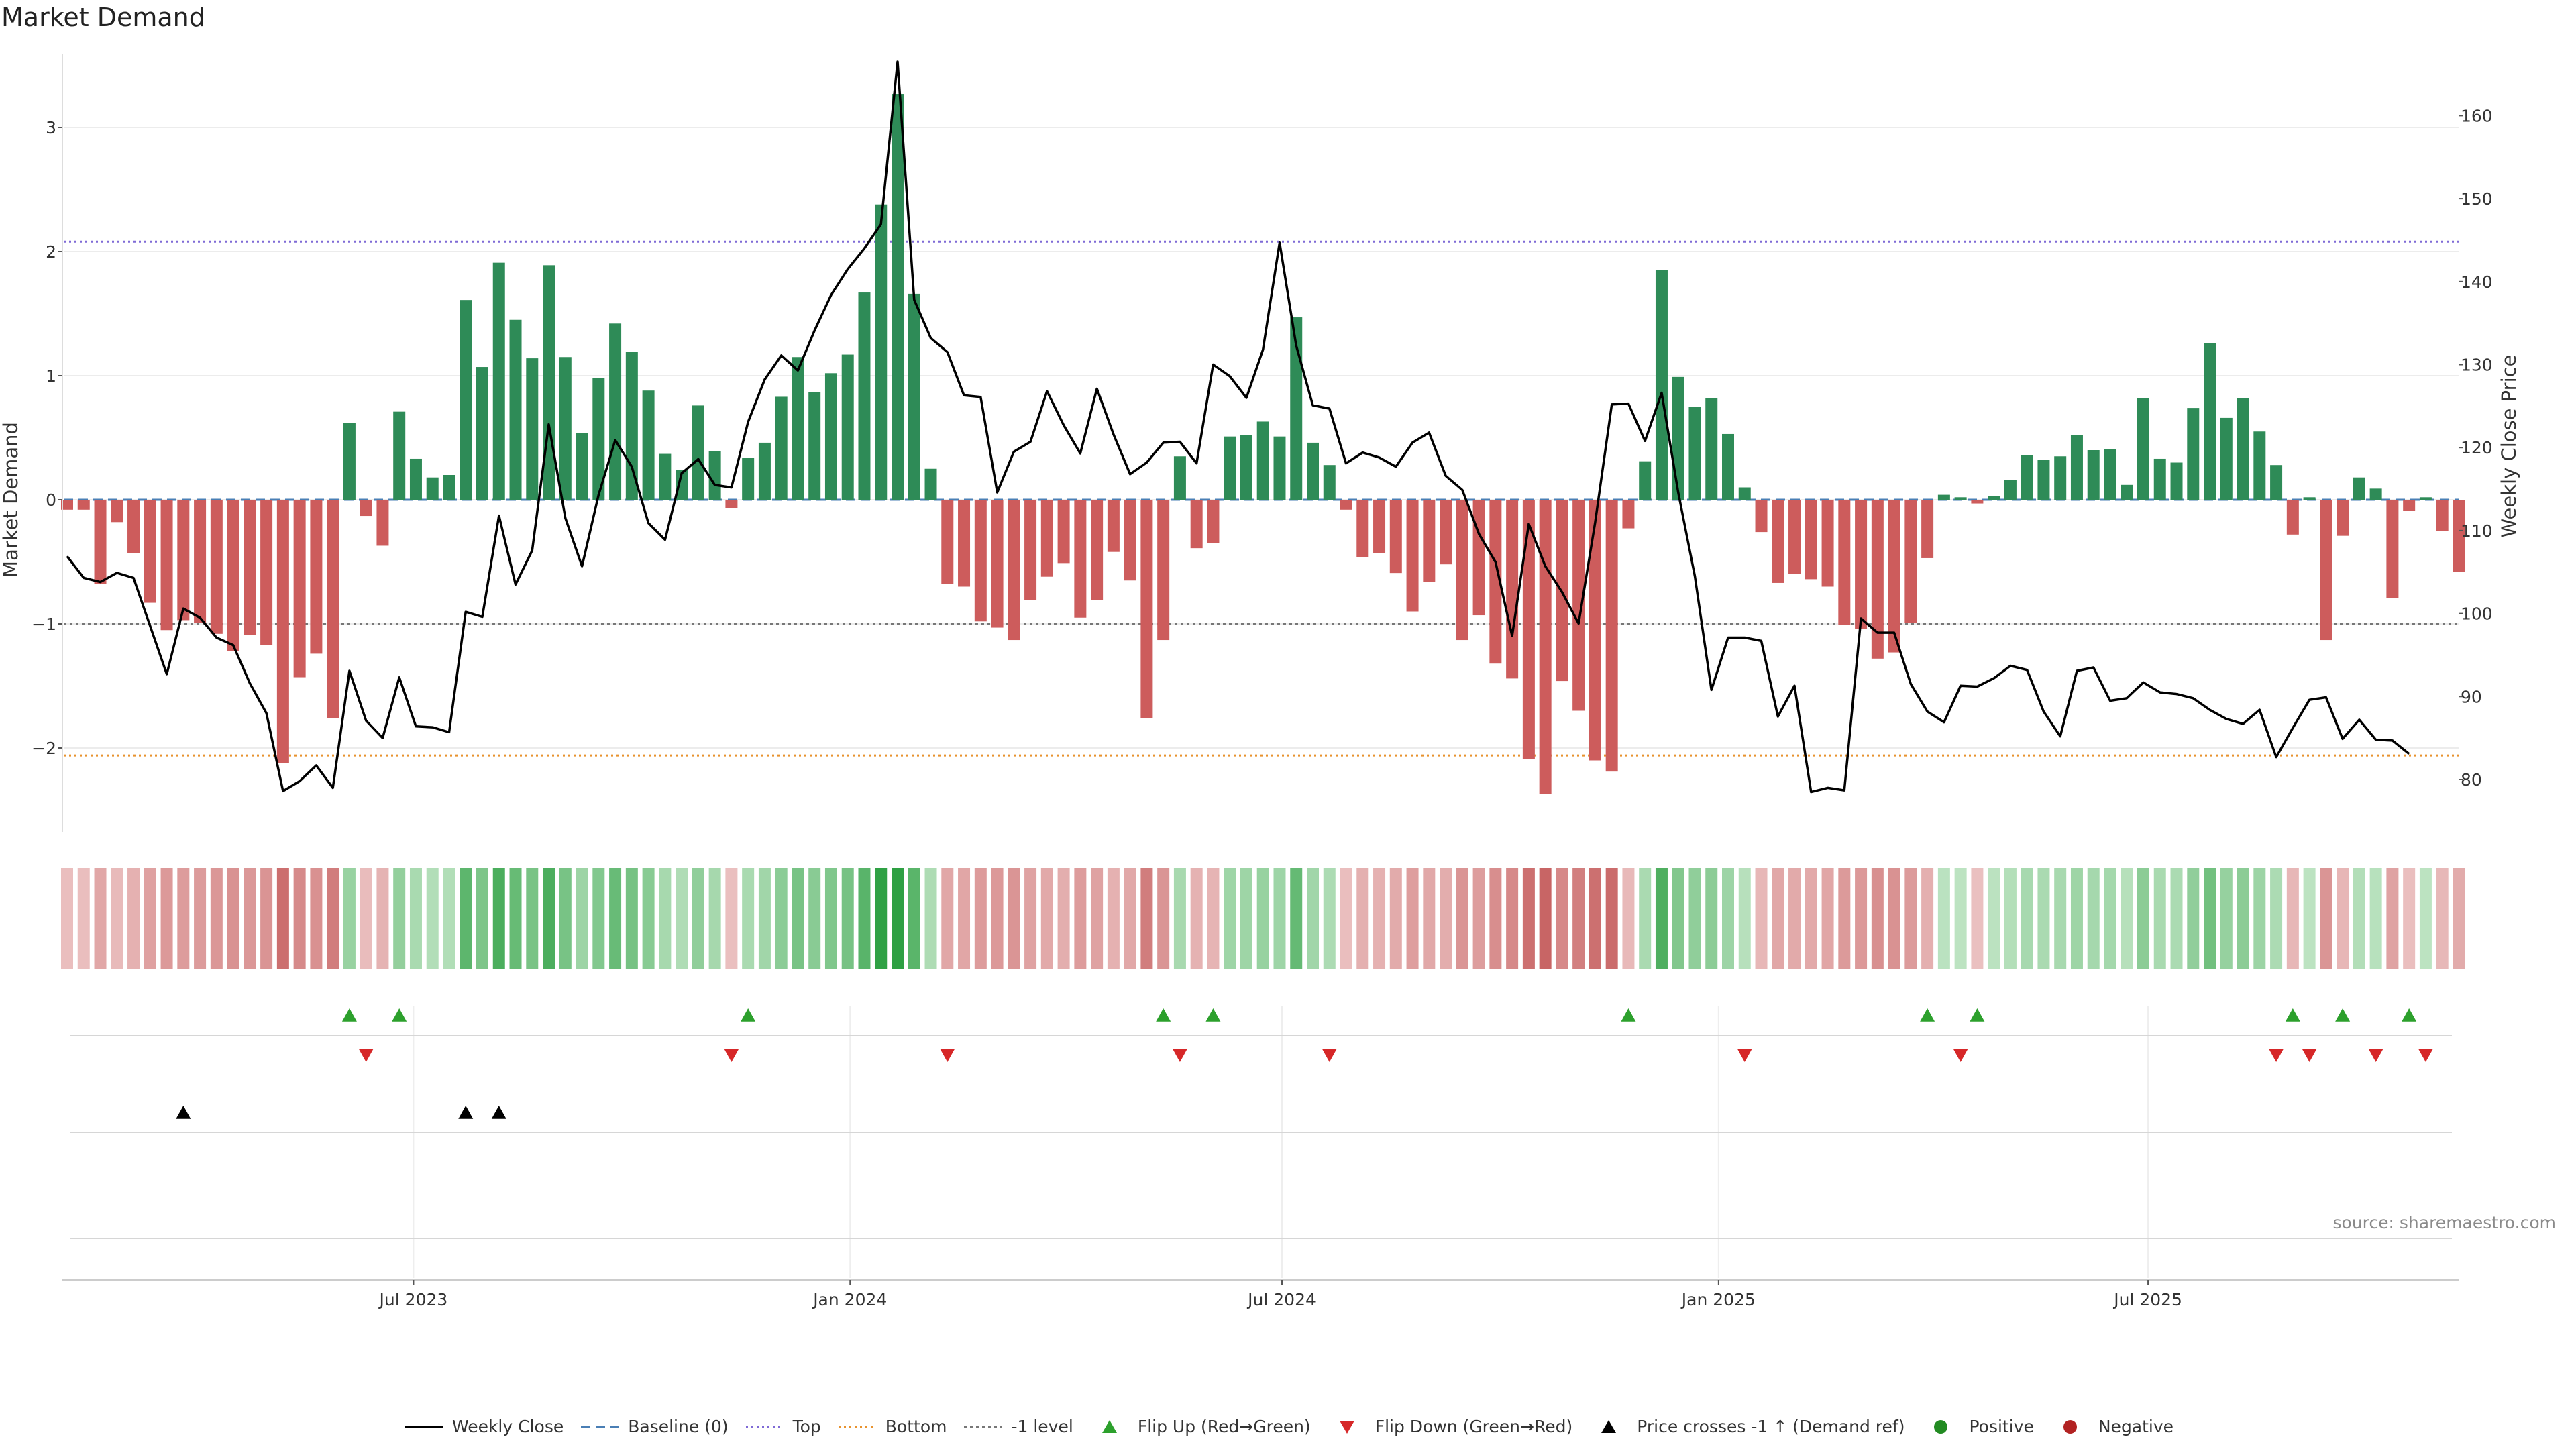  What do you see at coordinates (1745, 1426) in the screenshot?
I see `legend-item: Price crosses -1 ↑ (Demand ref)` at bounding box center [1745, 1426].